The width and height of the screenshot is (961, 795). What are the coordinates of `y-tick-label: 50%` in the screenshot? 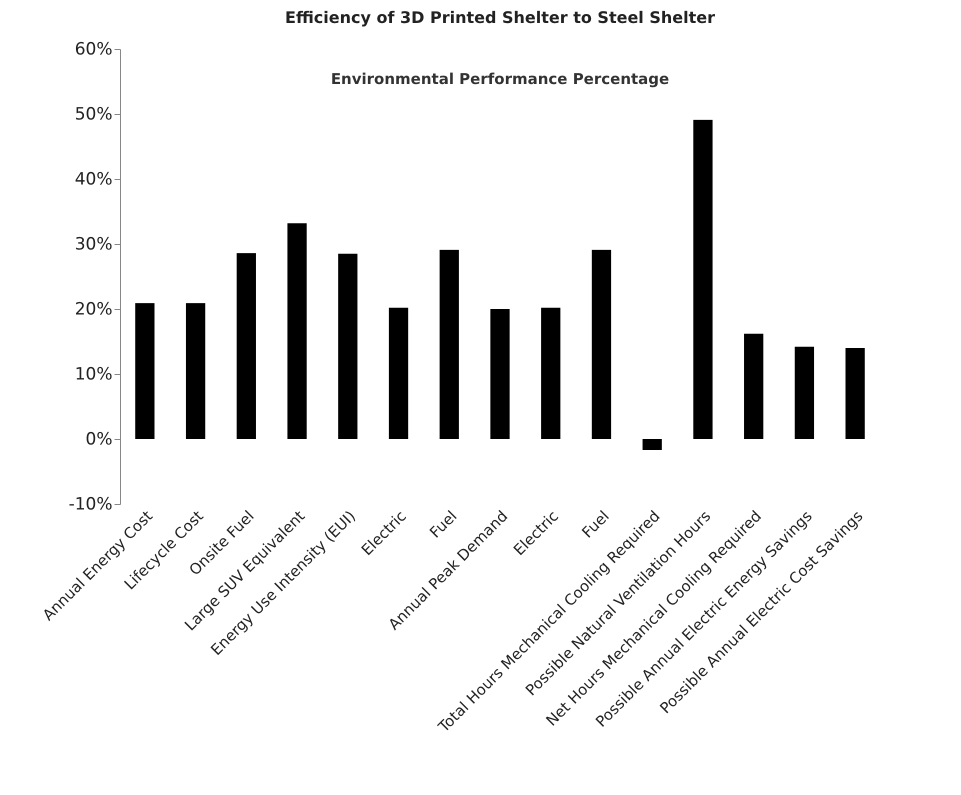 It's located at (93, 114).